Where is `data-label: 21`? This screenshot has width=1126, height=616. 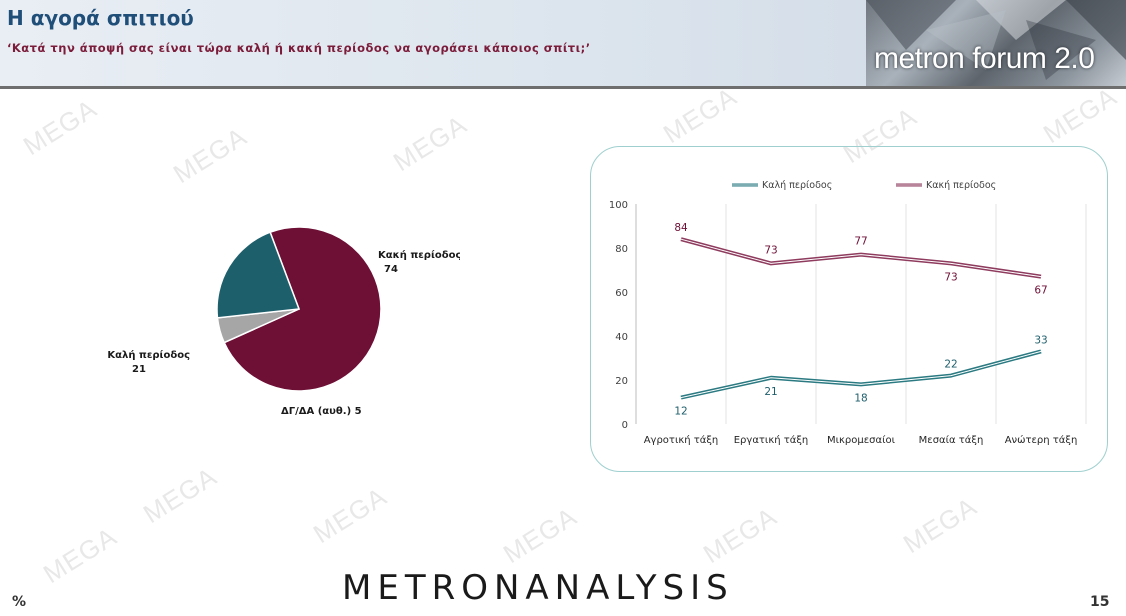 data-label: 21 is located at coordinates (770, 392).